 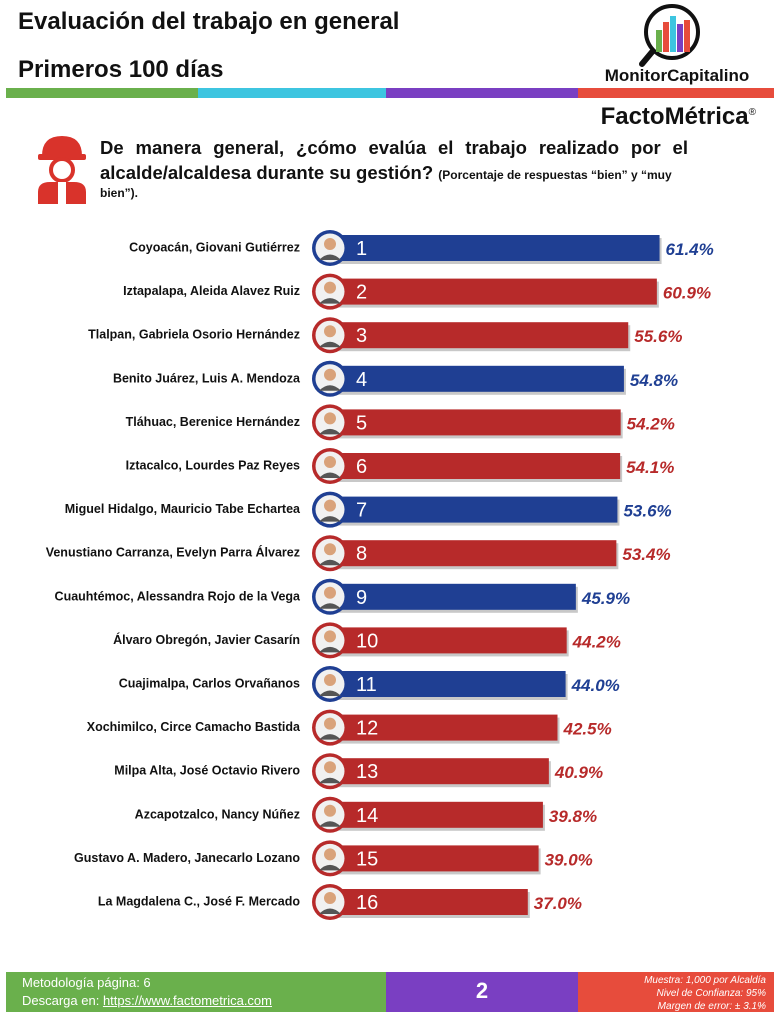 What do you see at coordinates (361, 423) in the screenshot?
I see `rank-label: 5` at bounding box center [361, 423].